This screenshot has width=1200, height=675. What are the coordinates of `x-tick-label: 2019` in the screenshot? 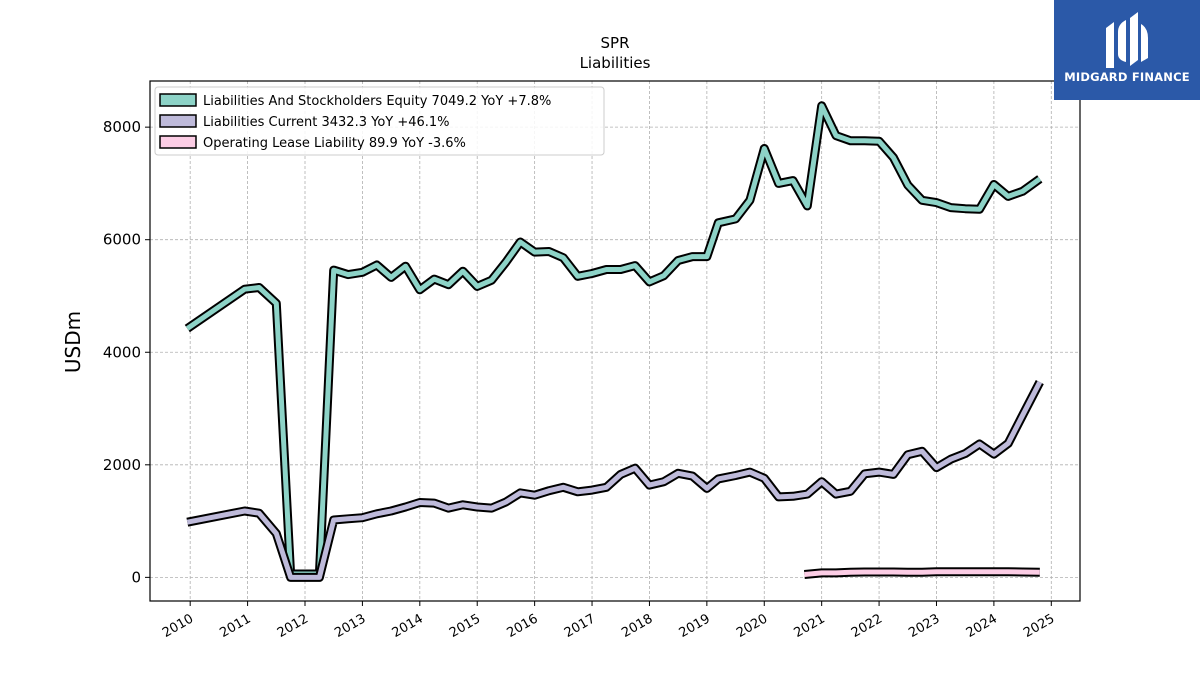 It's located at (695, 626).